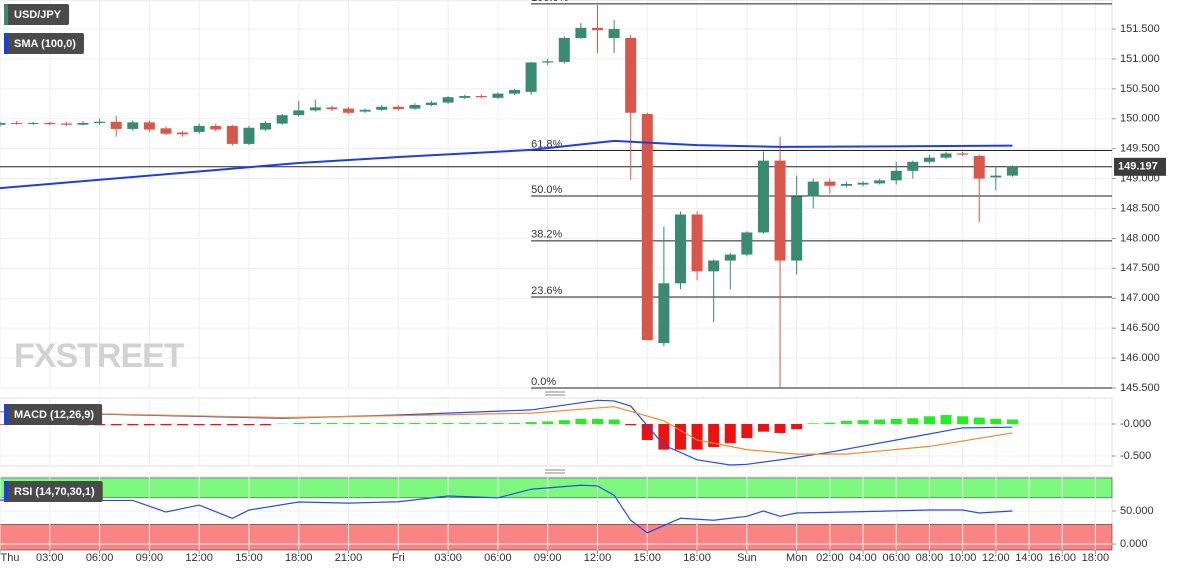  I want to click on y-tick-label: 148.000, so click(1140, 238).